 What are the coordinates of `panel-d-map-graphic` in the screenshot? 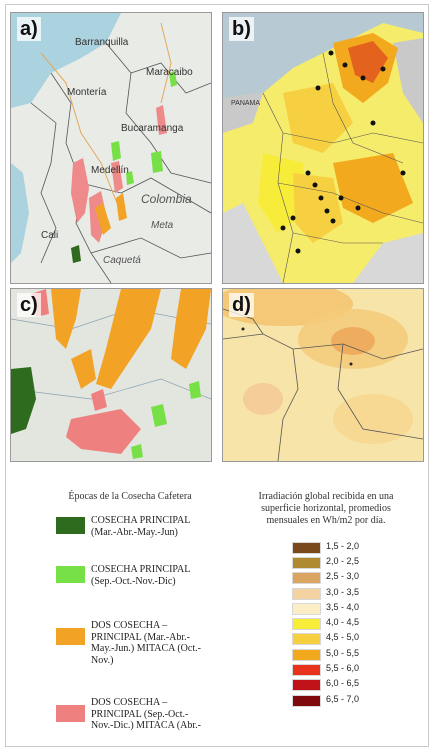 It's located at (323, 375).